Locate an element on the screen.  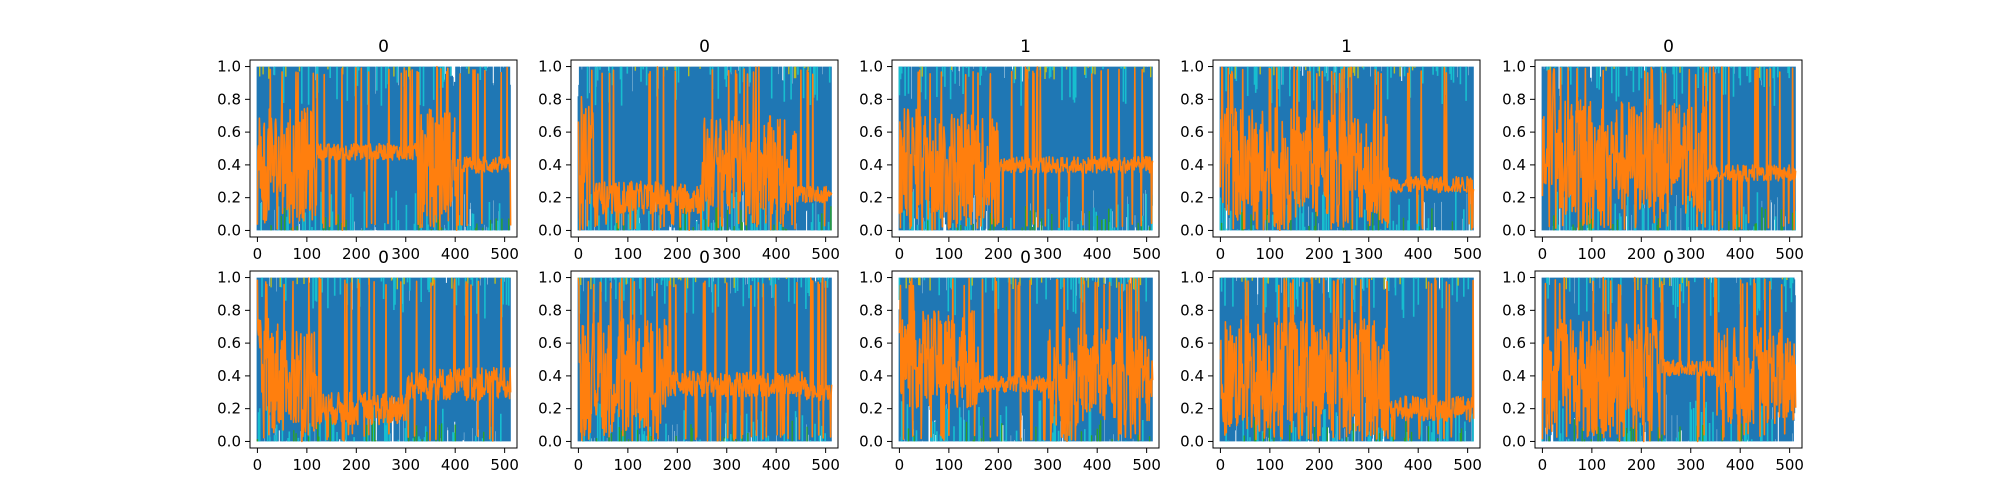
subplot-1: 0 100 200 300 400 500 0.0 0.2 0.4 0.6 0.8 1.0 0 is located at coordinates (368, 150).